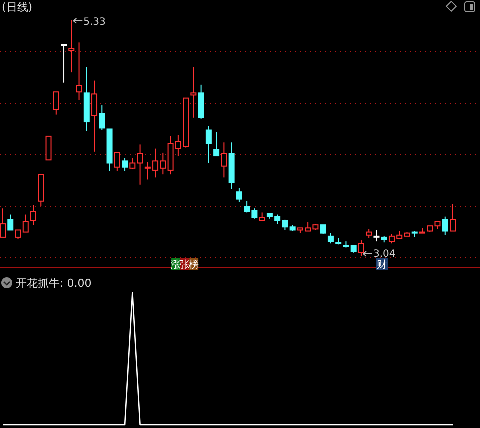  Describe the element at coordinates (176, 265) in the screenshot. I see `text: 涨` at that location.